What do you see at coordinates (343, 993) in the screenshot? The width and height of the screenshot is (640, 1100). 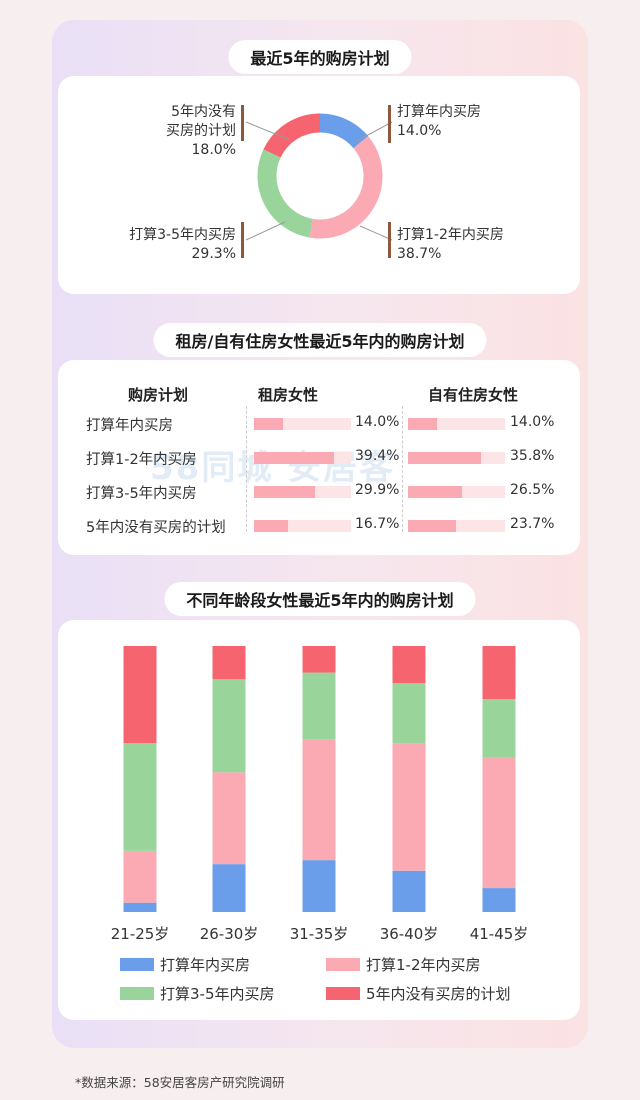 I see `legend-swatch-no-plan` at bounding box center [343, 993].